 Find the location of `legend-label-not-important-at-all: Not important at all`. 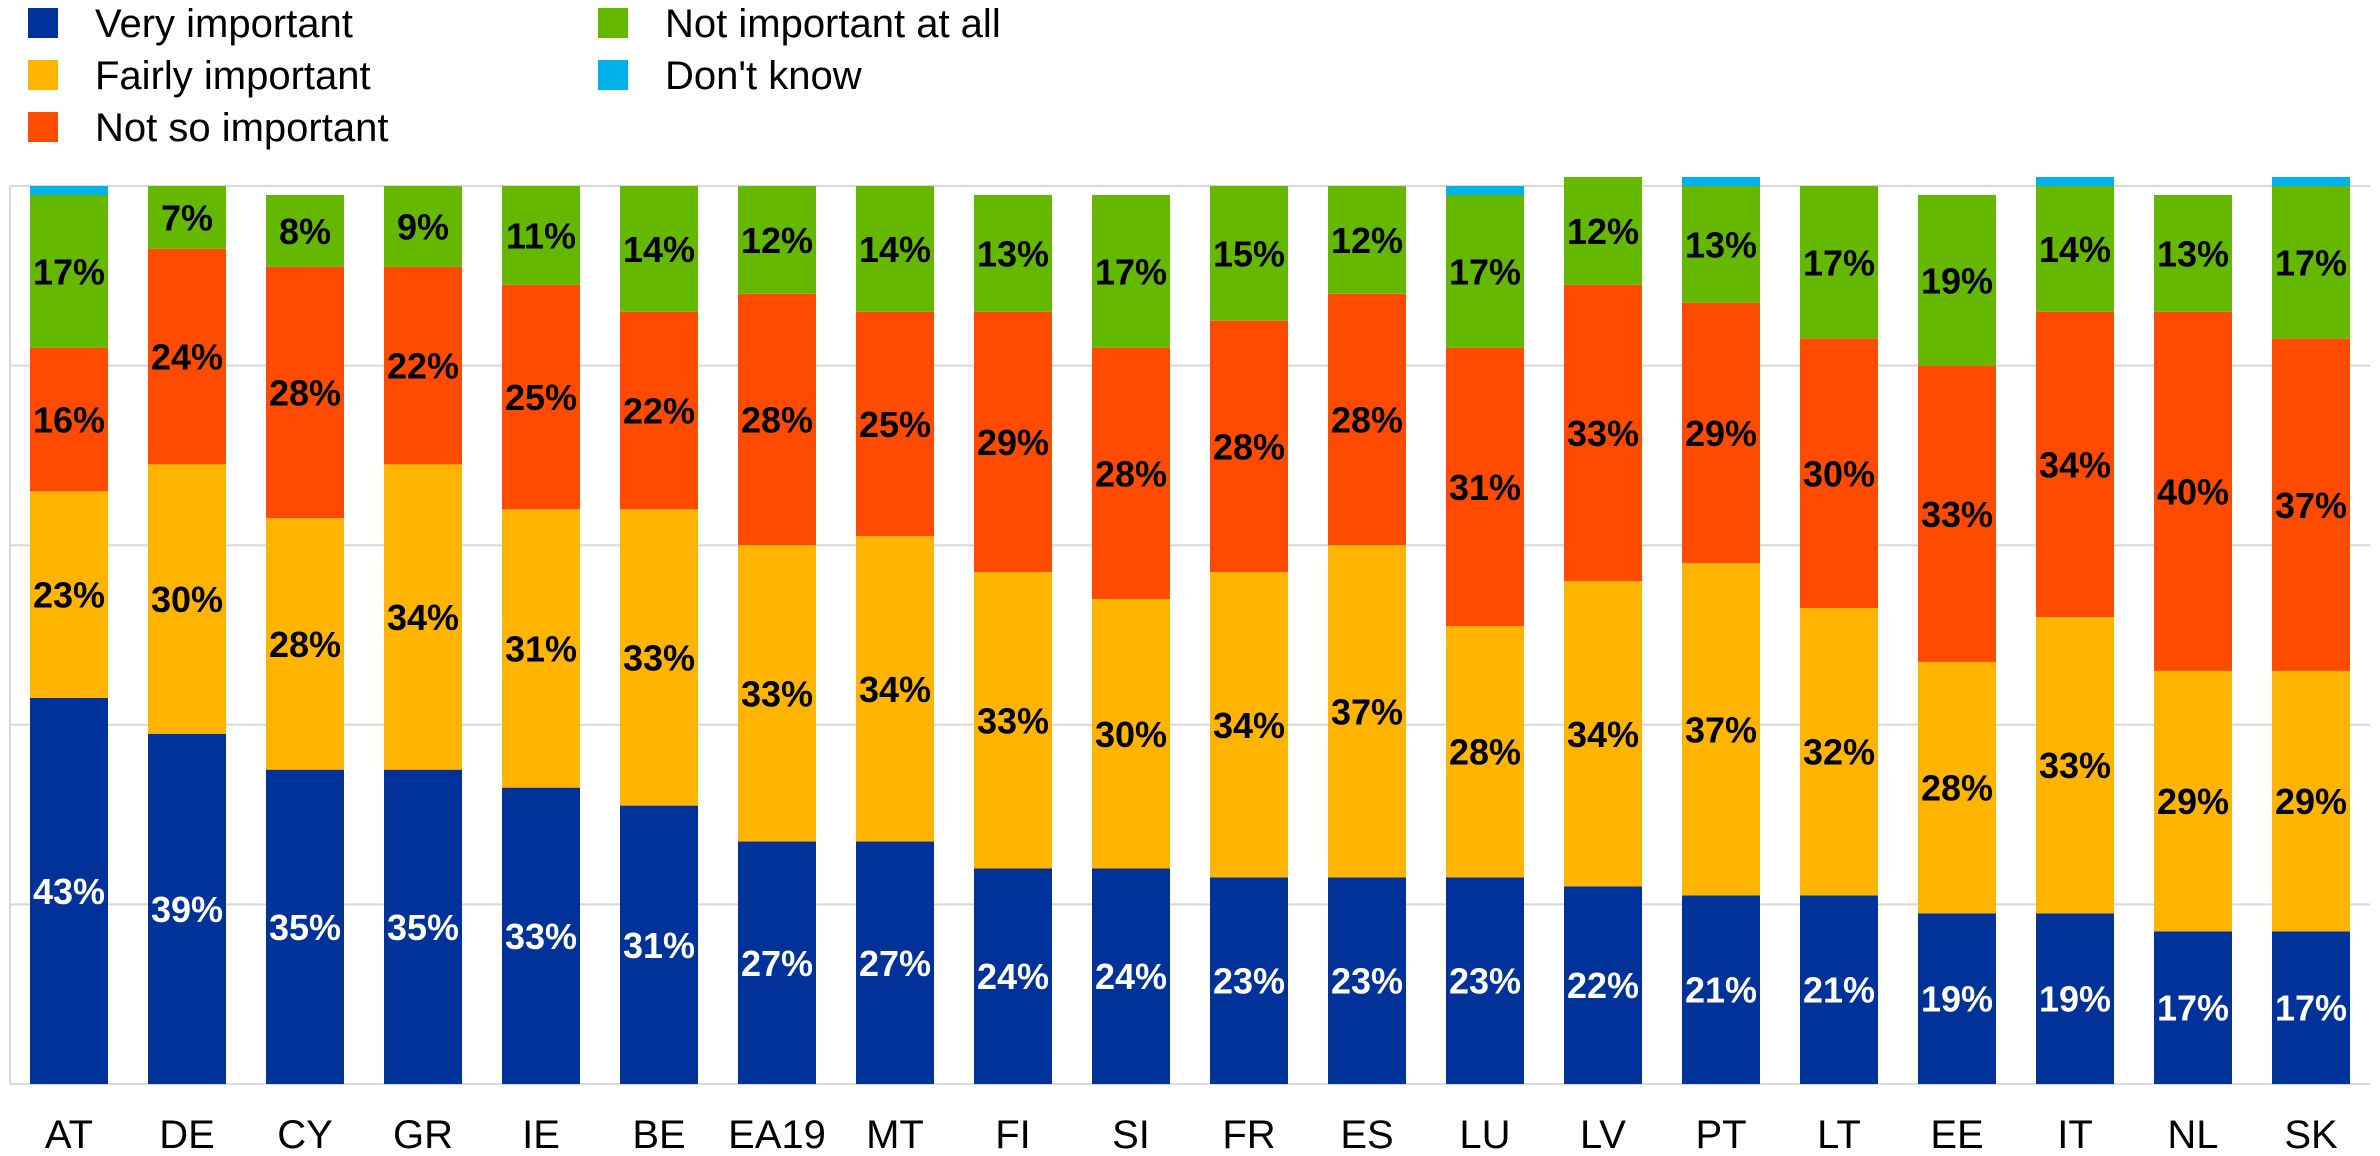

legend-label-not-important-at-all: Not important at all is located at coordinates (833, 24).